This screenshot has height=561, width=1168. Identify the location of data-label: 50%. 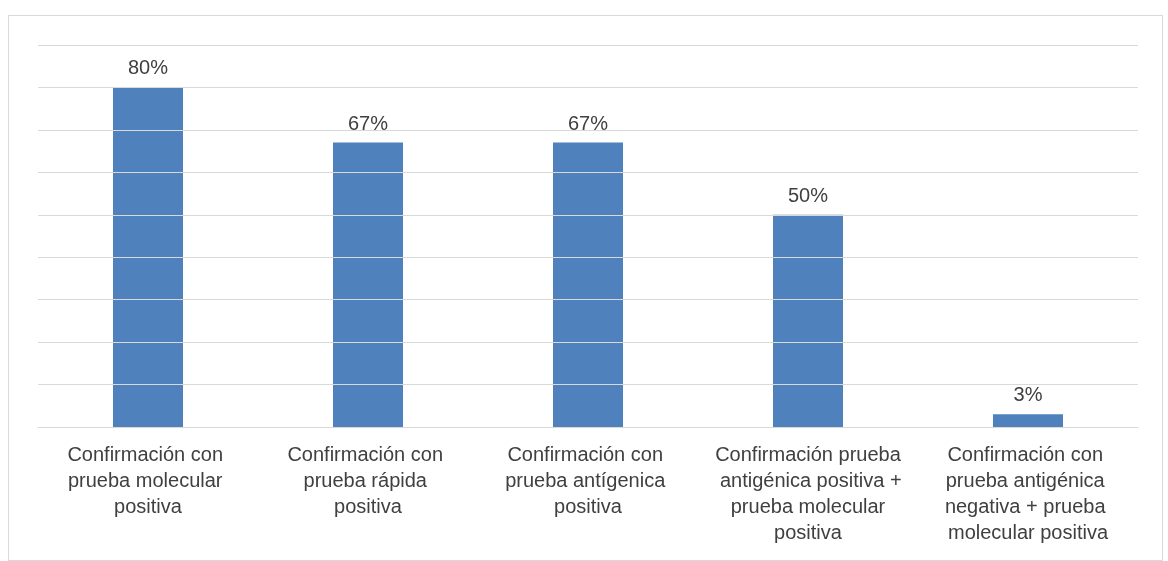
(808, 194).